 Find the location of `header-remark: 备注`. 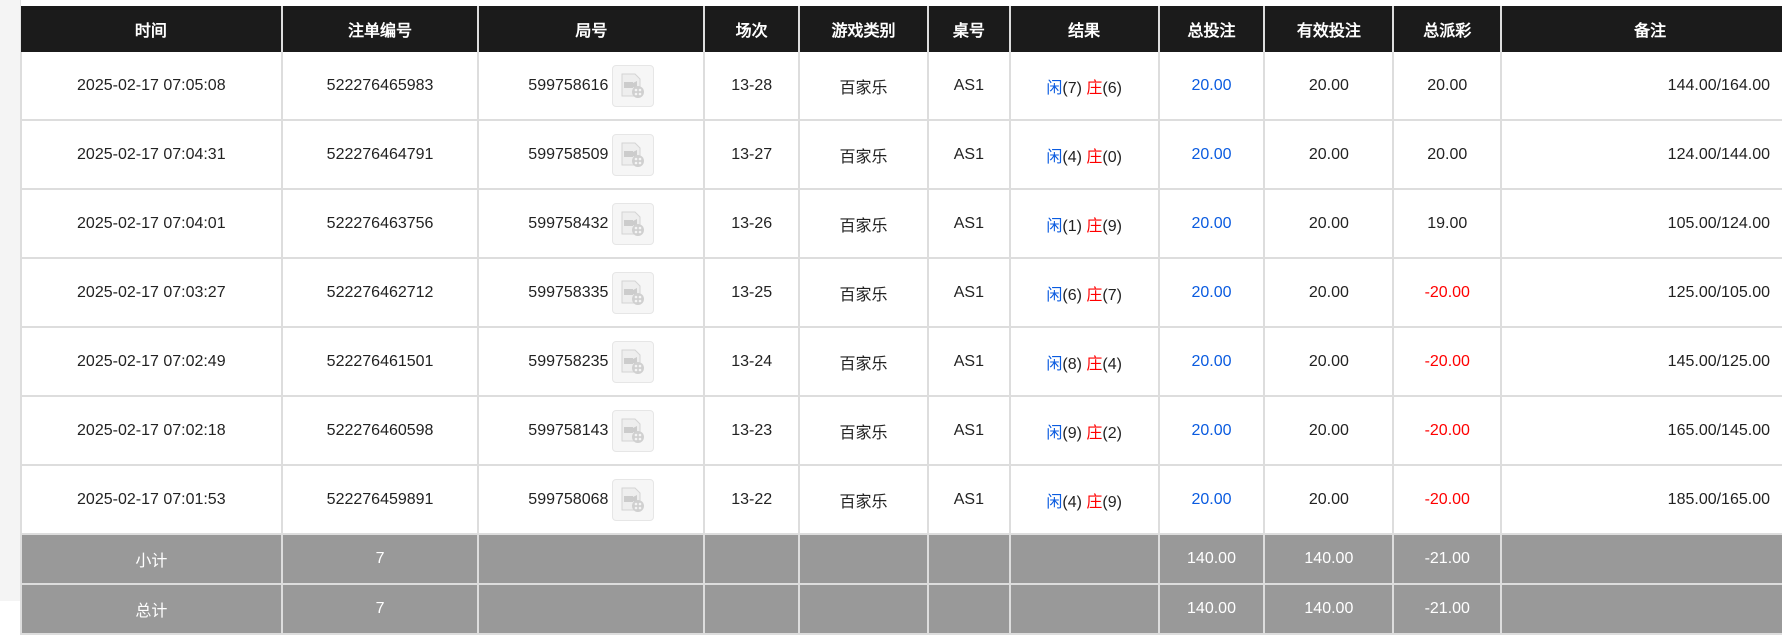

header-remark: 备注 is located at coordinates (1641, 29).